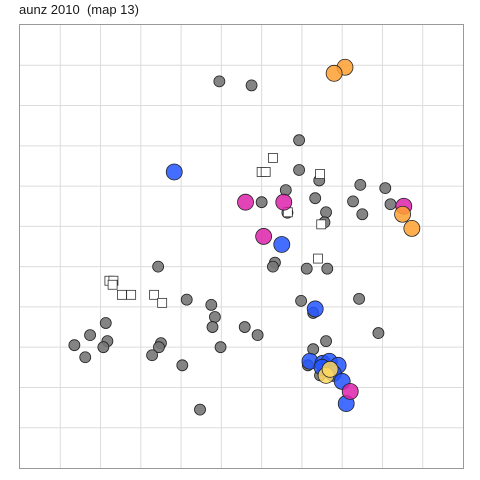 The height and width of the screenshot is (480, 480). Describe the element at coordinates (330, 369) in the screenshot. I see `data-point-yellow` at that location.